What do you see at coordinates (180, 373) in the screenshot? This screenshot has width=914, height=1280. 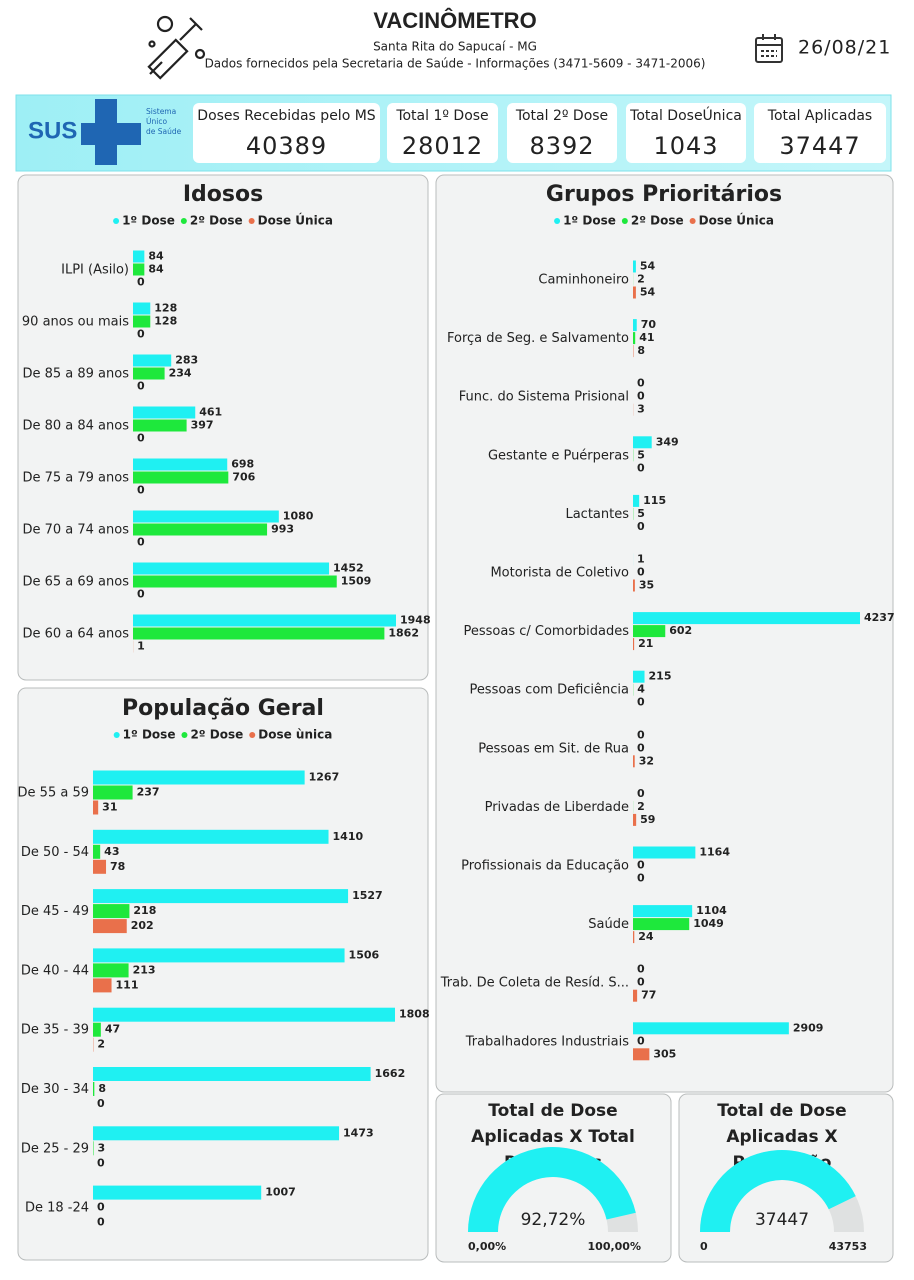 I see `value-label: 234` at bounding box center [180, 373].